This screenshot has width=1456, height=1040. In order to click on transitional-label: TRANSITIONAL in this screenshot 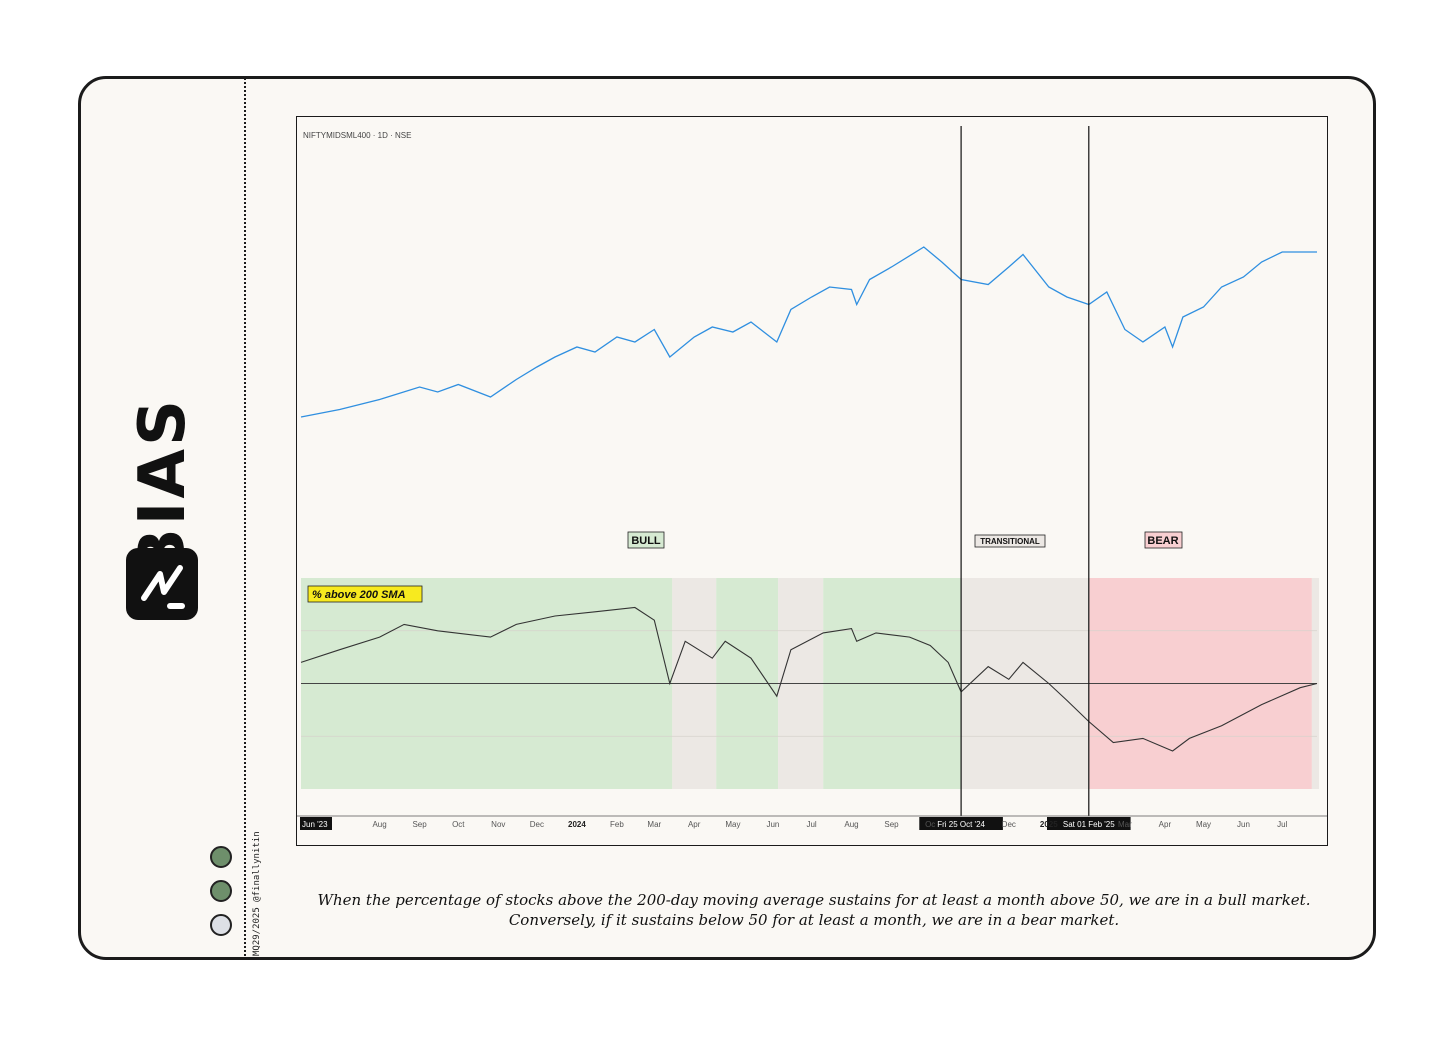, I will do `click(1010, 541)`.